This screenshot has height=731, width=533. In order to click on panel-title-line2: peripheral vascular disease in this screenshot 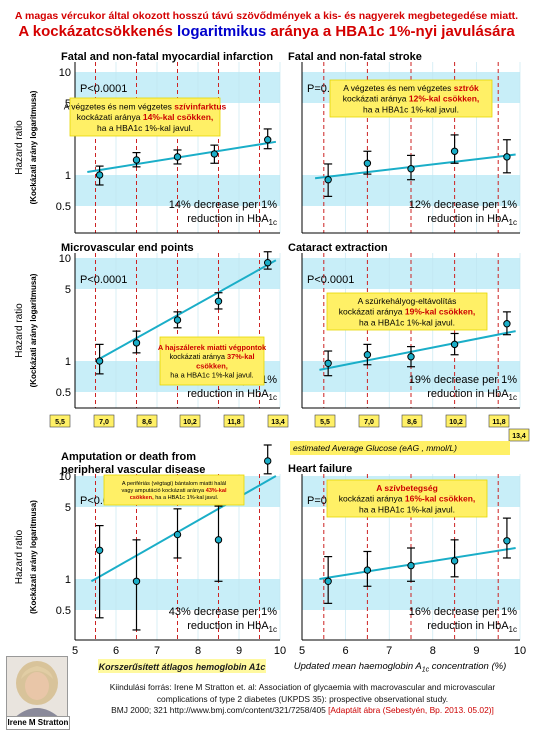, I will do `click(133, 470)`.